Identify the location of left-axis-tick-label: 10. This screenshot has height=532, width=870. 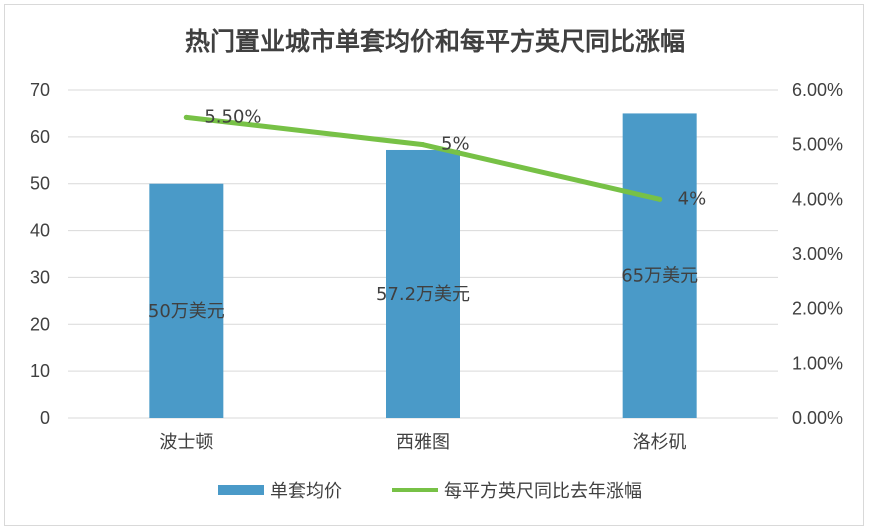
(40, 371).